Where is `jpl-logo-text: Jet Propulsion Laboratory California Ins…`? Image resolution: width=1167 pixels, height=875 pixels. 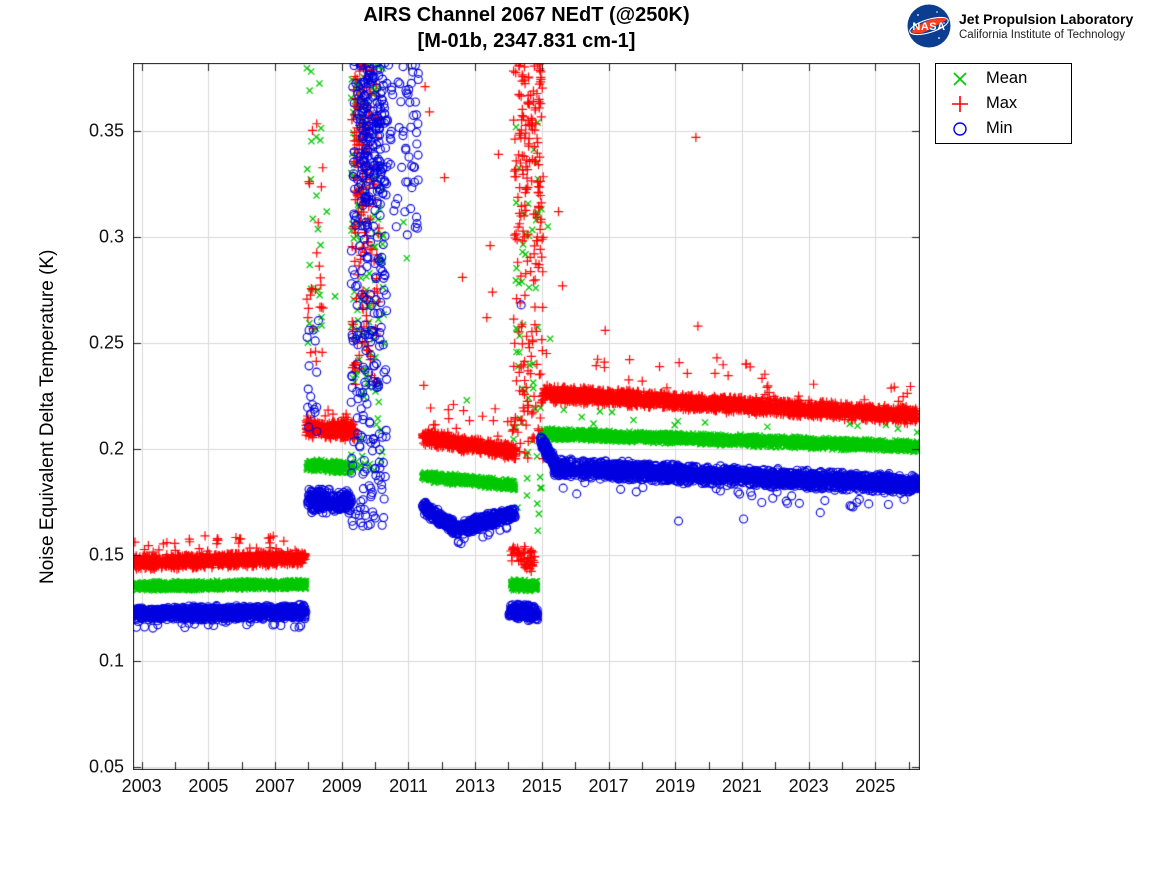
jpl-logo-text: Jet Propulsion Laboratory California Ins… is located at coordinates (1046, 26).